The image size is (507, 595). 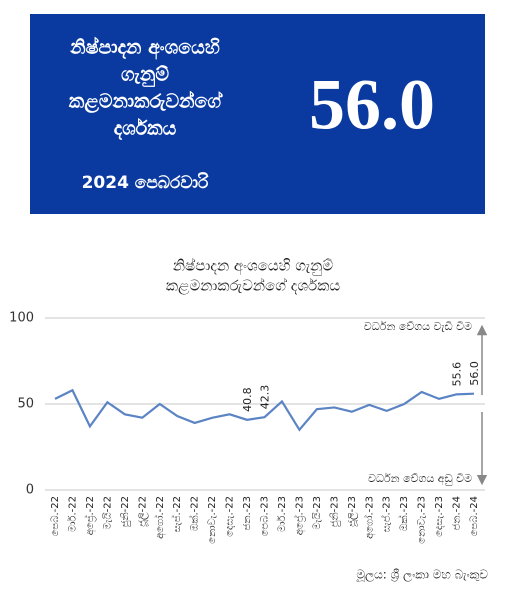 What do you see at coordinates (422, 520) in the screenshot?
I see `x-tick-label: නොවැ.-23` at bounding box center [422, 520].